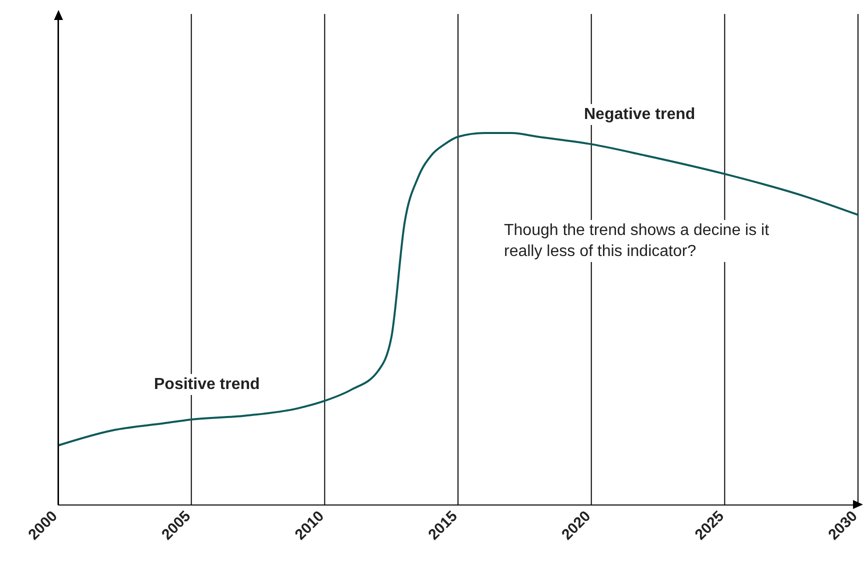  I want to click on text: Negative trend, so click(649, 114).